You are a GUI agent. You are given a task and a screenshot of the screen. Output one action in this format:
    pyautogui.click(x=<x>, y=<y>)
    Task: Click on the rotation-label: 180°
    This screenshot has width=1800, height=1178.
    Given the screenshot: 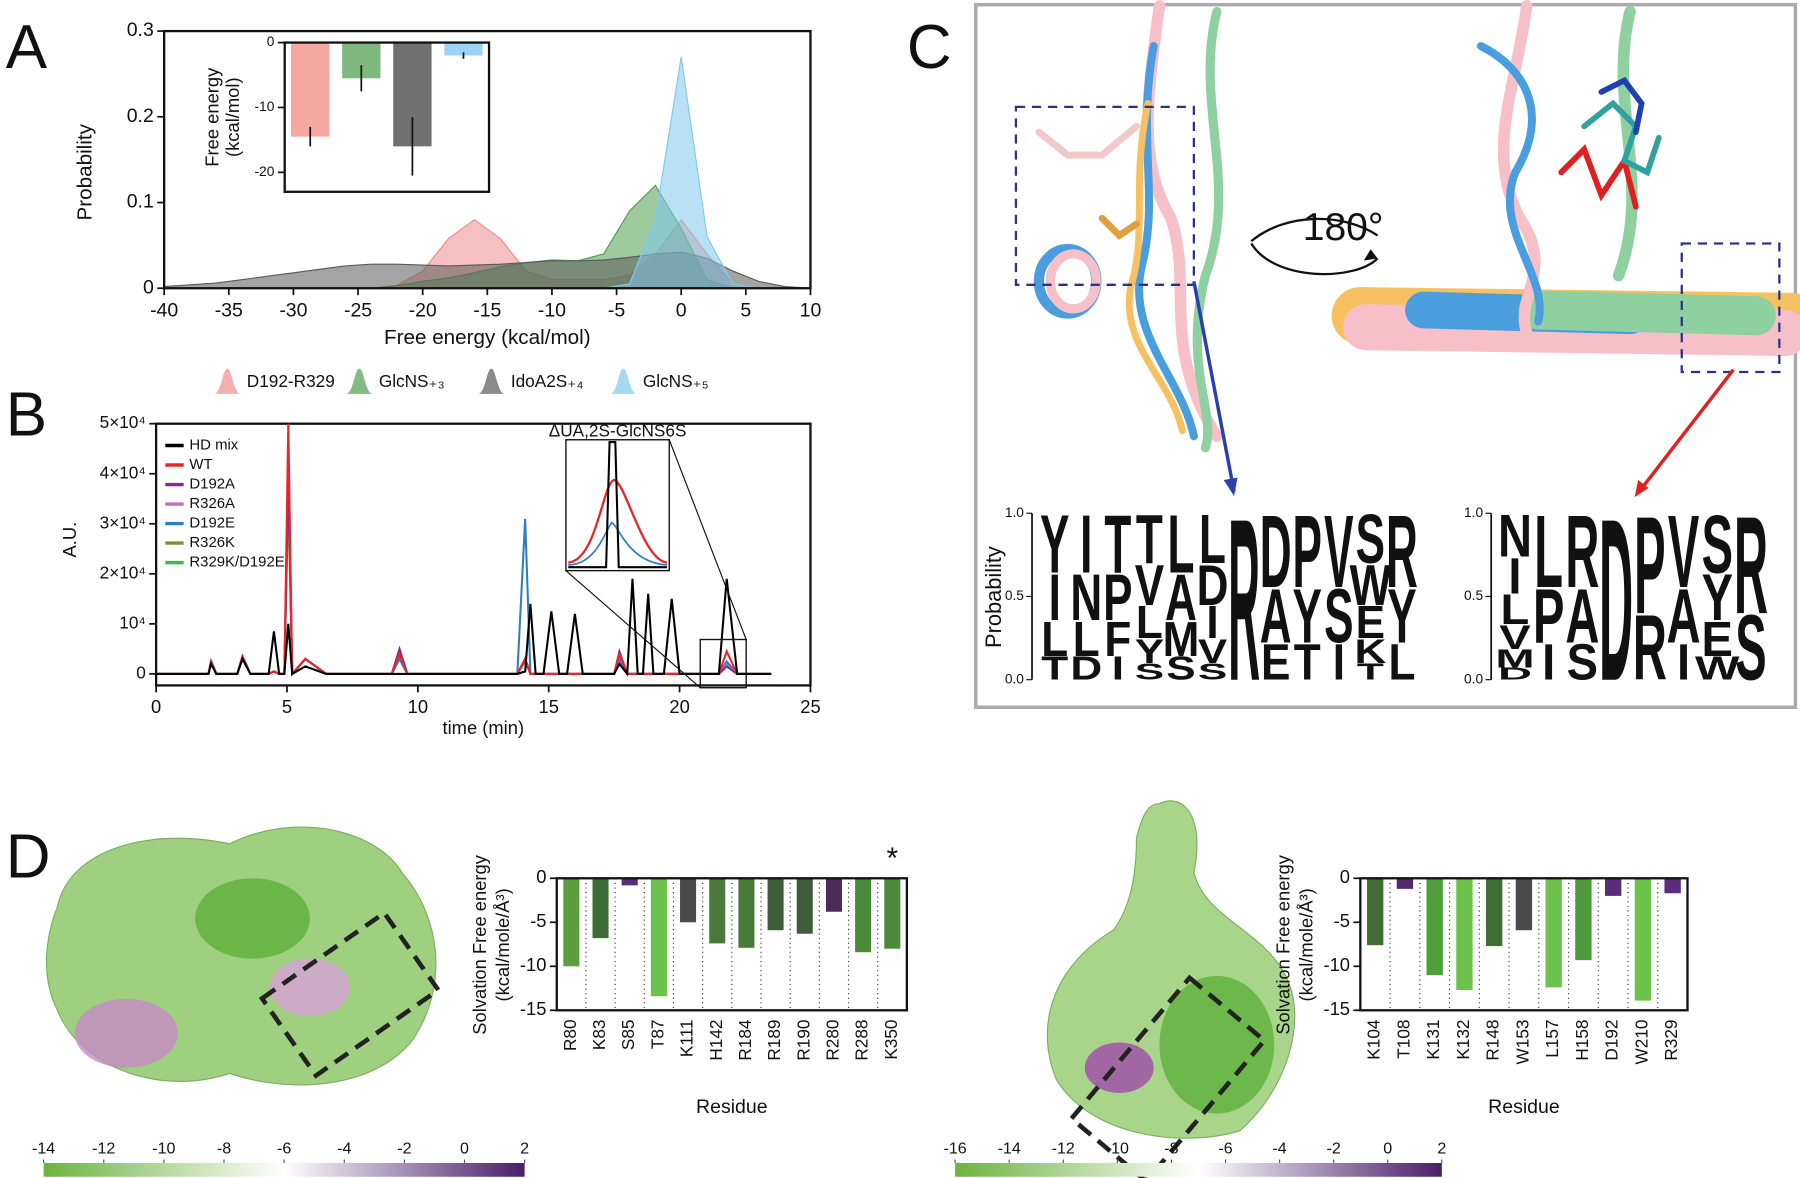 What is the action you would take?
    pyautogui.click(x=1343, y=227)
    